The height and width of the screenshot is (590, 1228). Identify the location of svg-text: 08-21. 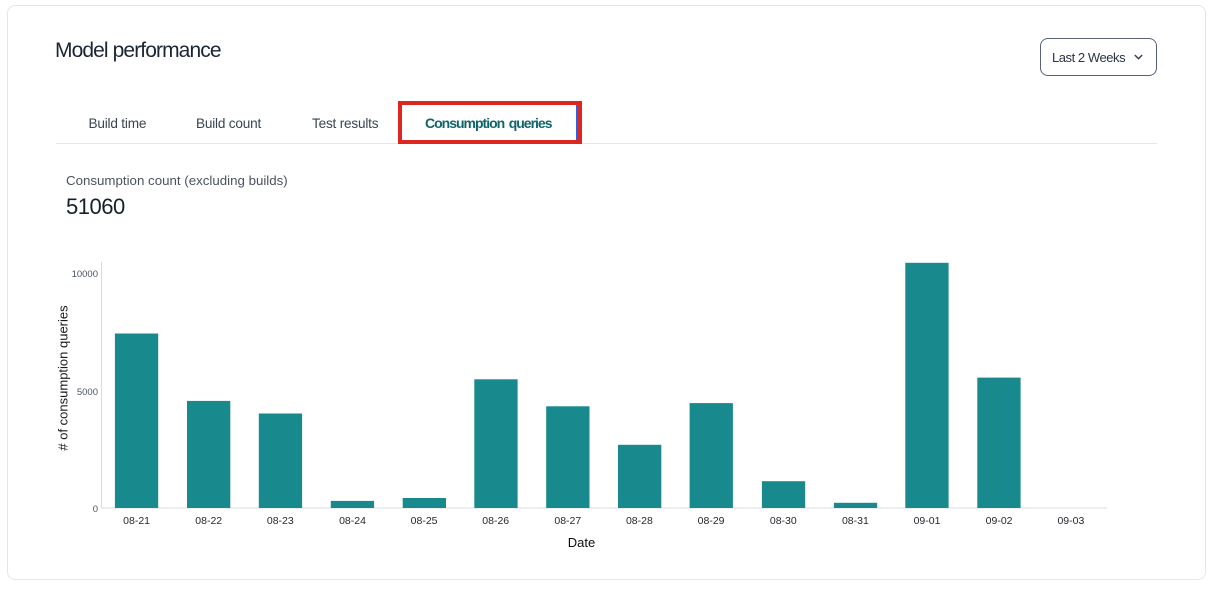
(136, 521).